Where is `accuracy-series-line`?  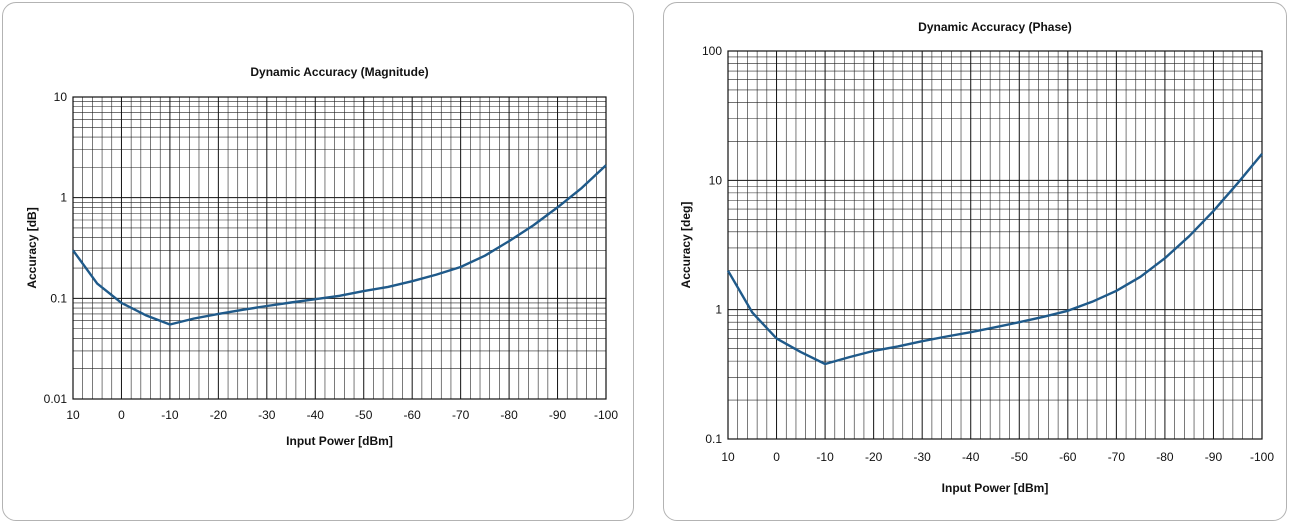 accuracy-series-line is located at coordinates (339, 245).